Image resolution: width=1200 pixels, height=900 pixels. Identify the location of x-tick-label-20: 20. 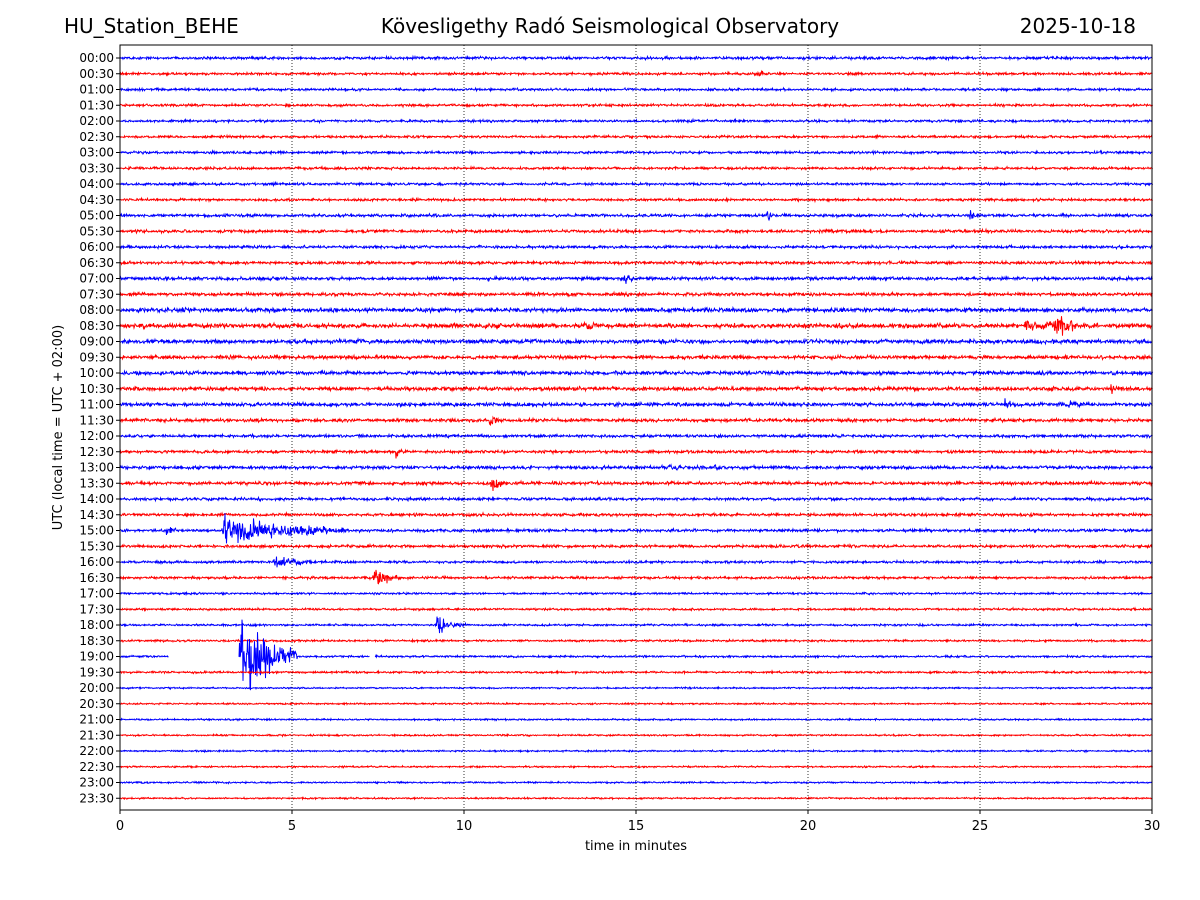
(808, 826).